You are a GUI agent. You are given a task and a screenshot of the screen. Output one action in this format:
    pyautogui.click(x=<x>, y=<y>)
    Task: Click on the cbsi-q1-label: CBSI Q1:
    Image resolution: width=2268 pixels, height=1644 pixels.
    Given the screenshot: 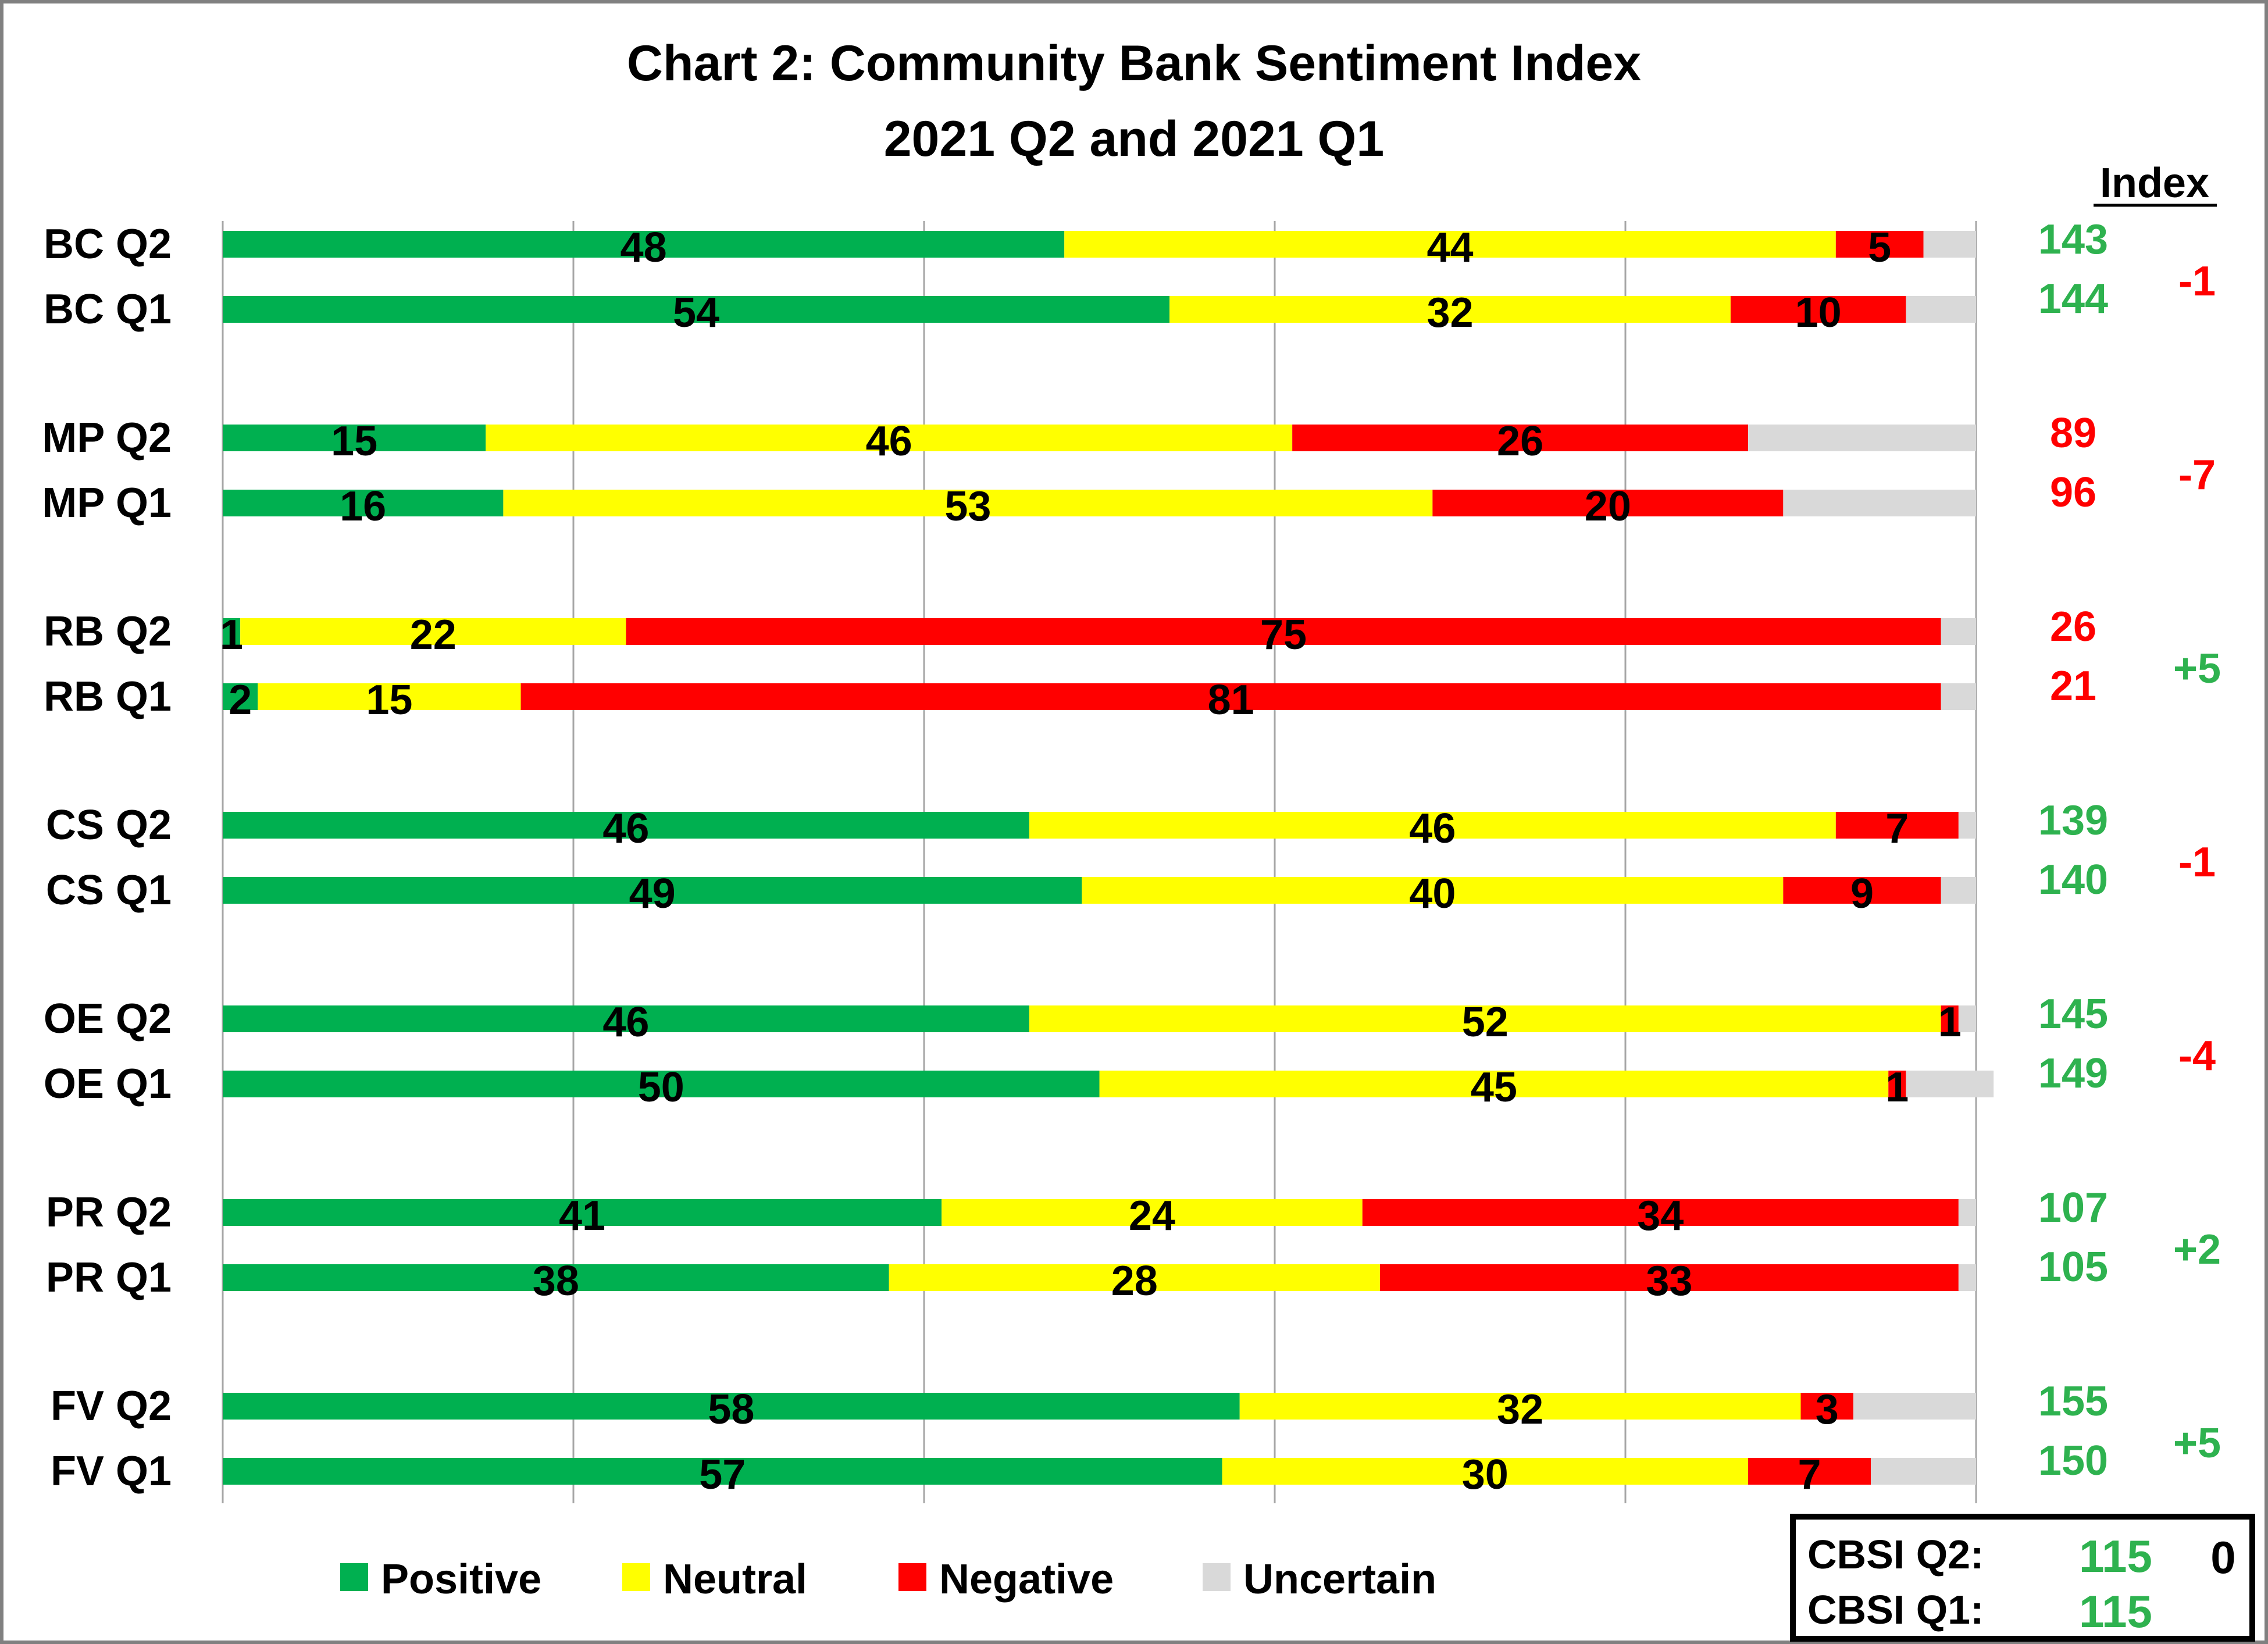 What is the action you would take?
    pyautogui.click(x=1895, y=1610)
    